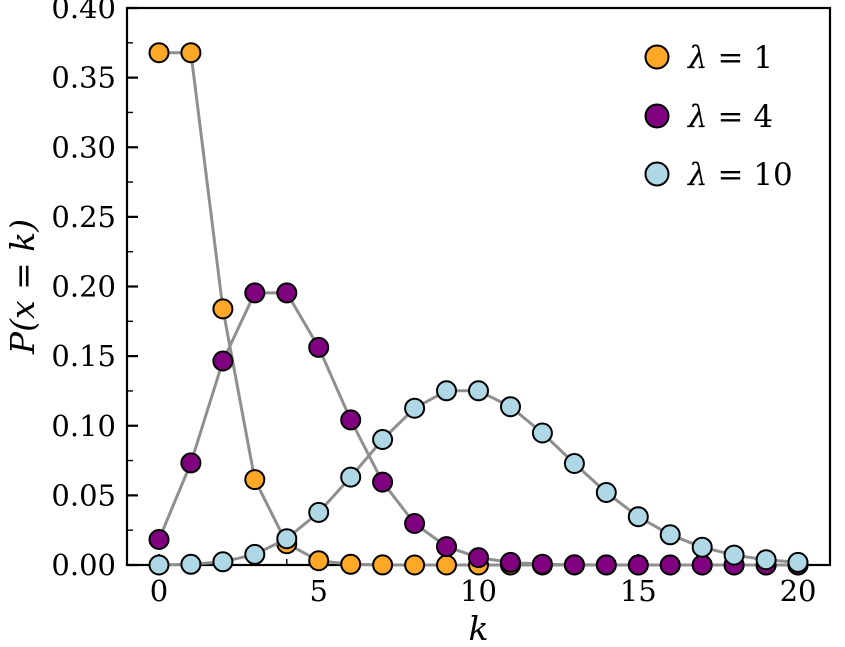 The image size is (845, 647). Describe the element at coordinates (159, 591) in the screenshot. I see `x-tick-label: 0` at that location.